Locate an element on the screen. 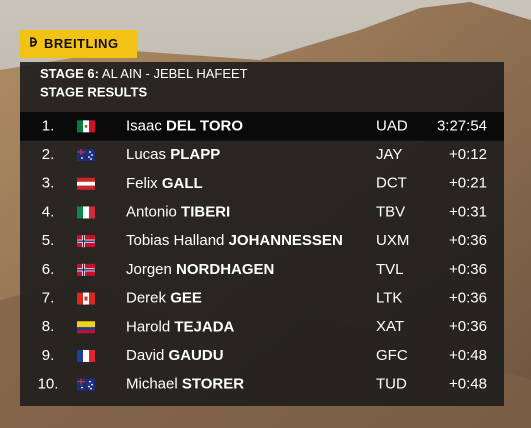  rider-name: Tobias Halland JOHANNESSEN is located at coordinates (234, 240).